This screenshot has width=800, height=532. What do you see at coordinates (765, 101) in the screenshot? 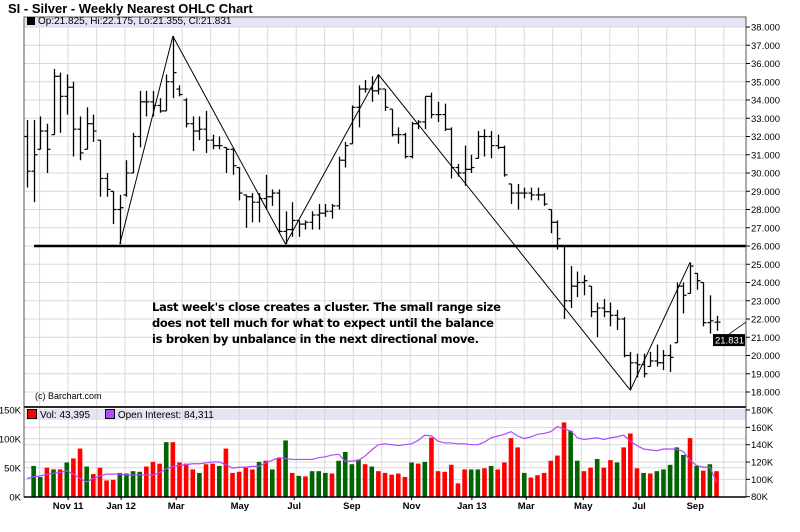
I see `y-tick-label: 34.000` at bounding box center [765, 101].